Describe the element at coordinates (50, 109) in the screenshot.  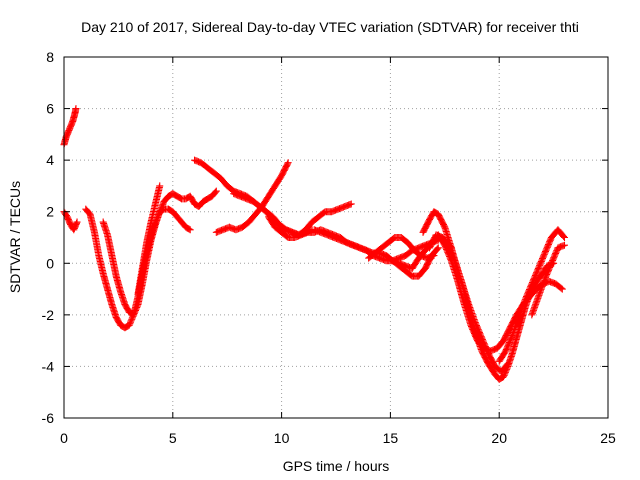
I see `y-tick-label: 6` at that location.